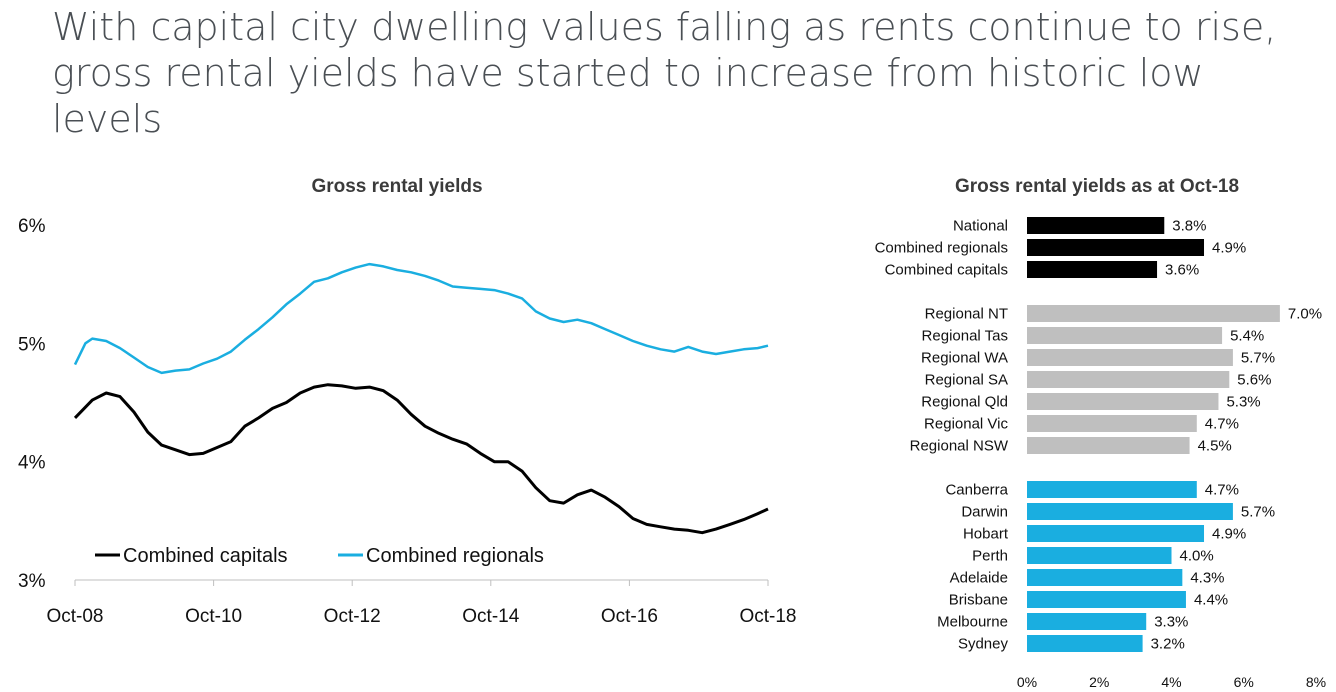 The height and width of the screenshot is (692, 1336). I want to click on bar-value-label: 3.3%, so click(1171, 622).